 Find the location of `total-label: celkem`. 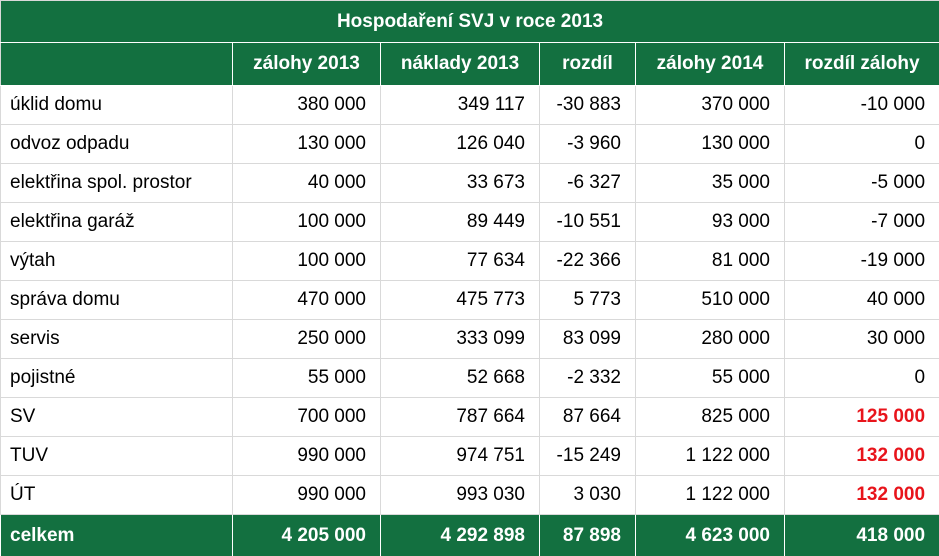

total-label: celkem is located at coordinates (116, 535).